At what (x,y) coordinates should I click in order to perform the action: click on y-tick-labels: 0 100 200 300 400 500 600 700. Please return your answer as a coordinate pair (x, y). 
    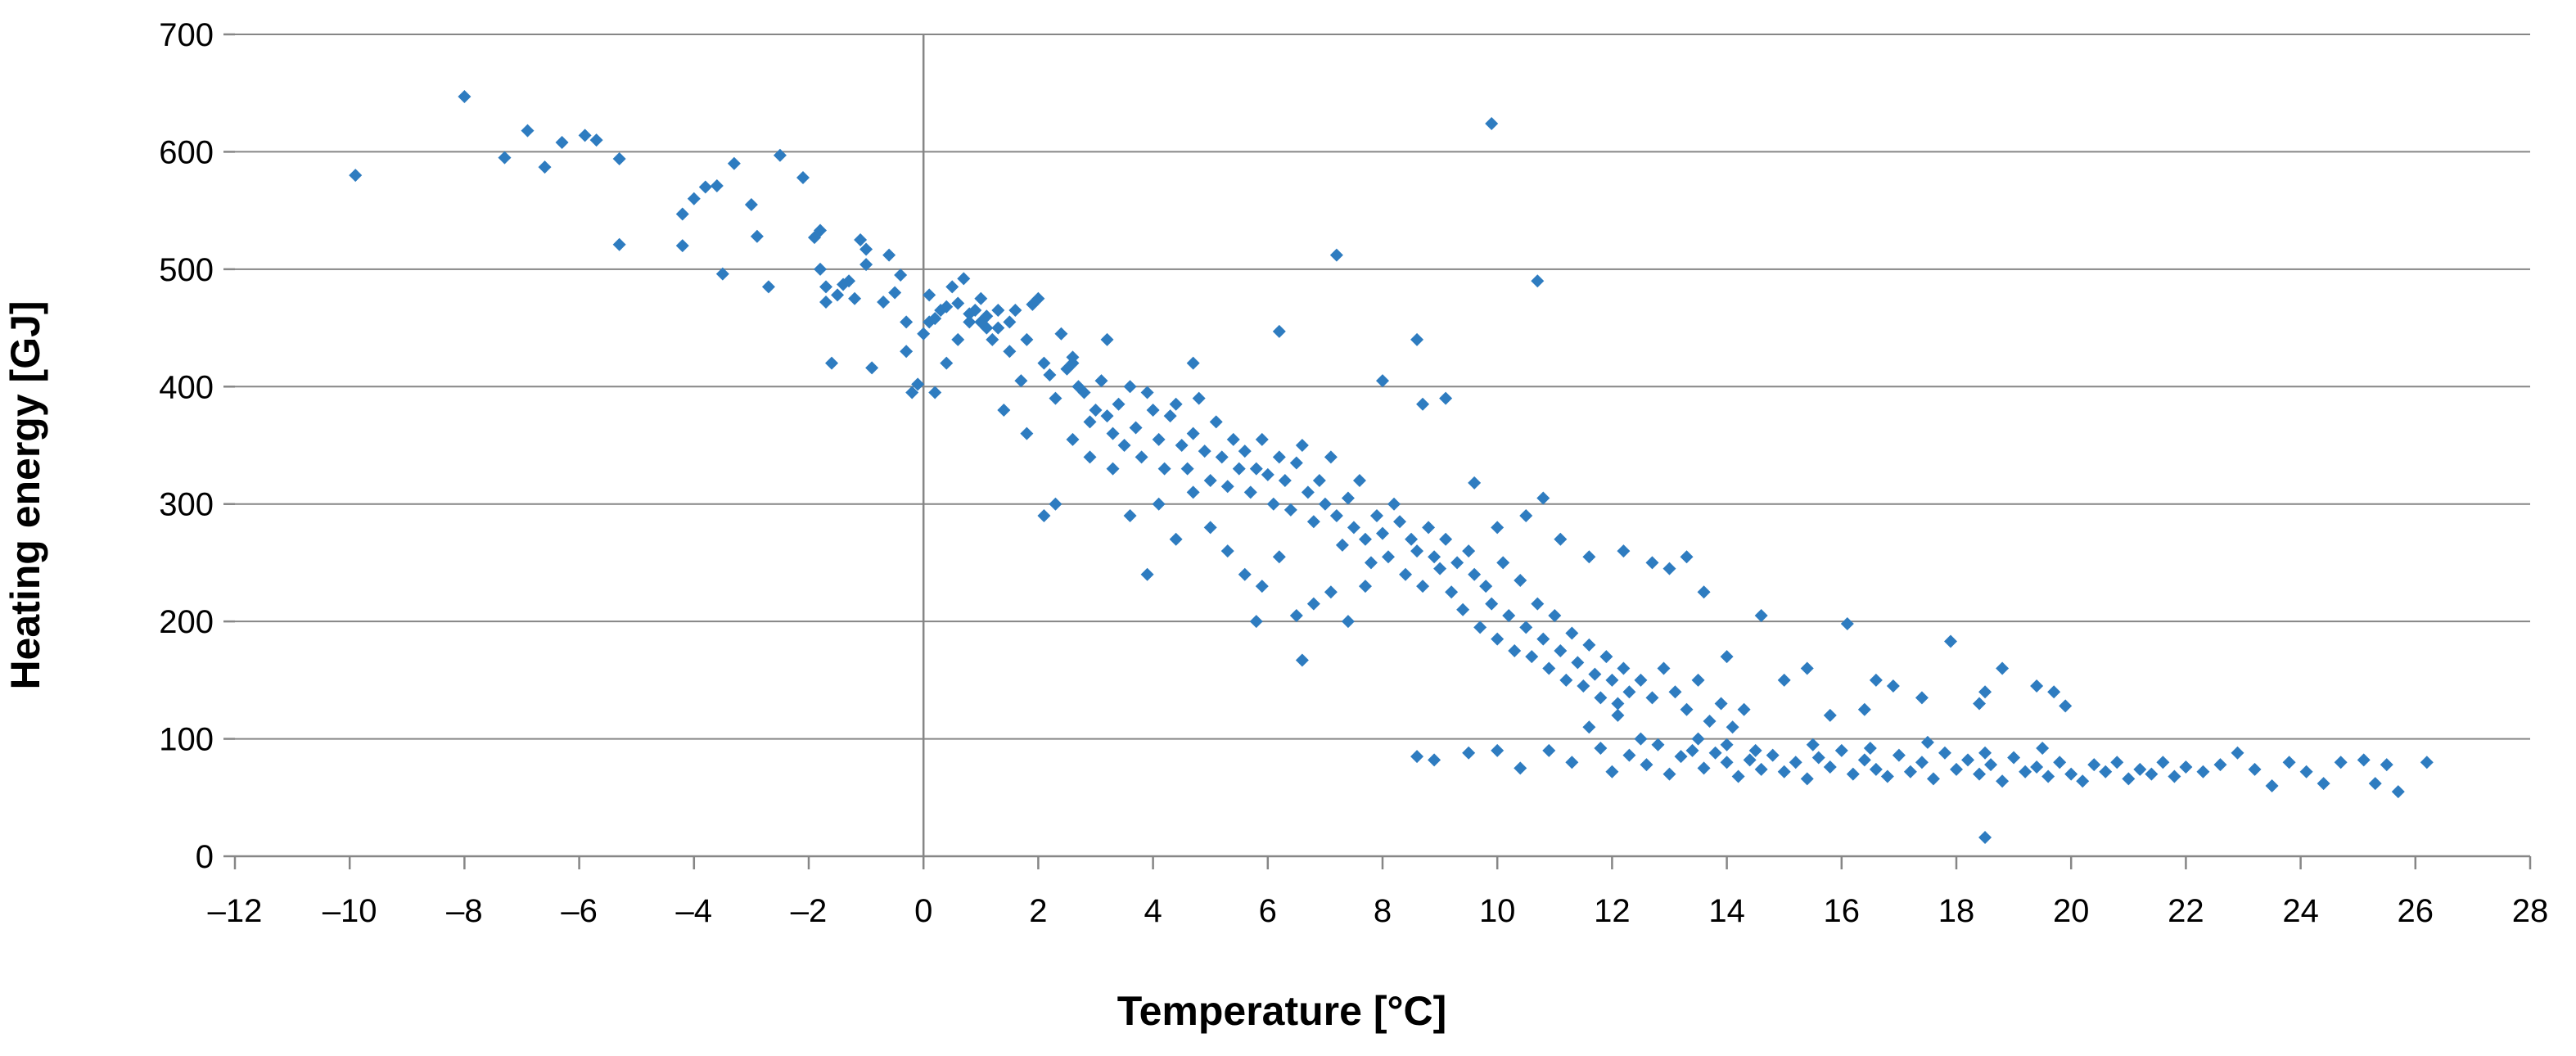
    Looking at the image, I should click on (186, 446).